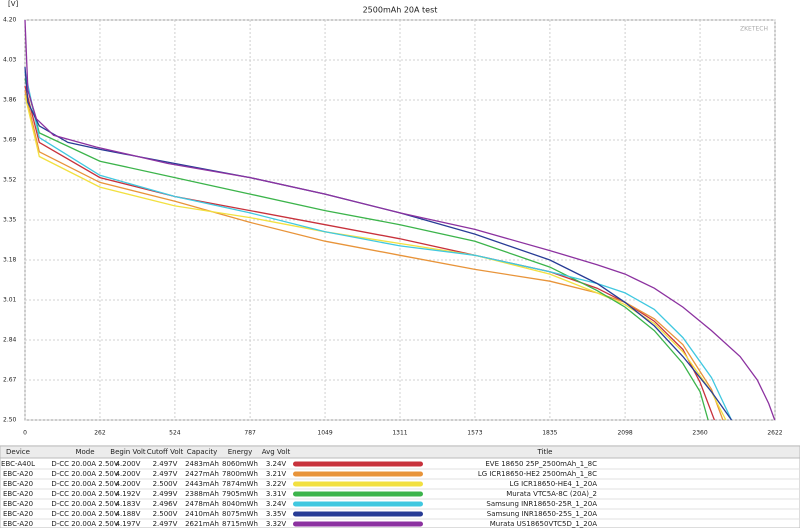  I want to click on y-tick-label: 3.35, so click(10, 220).